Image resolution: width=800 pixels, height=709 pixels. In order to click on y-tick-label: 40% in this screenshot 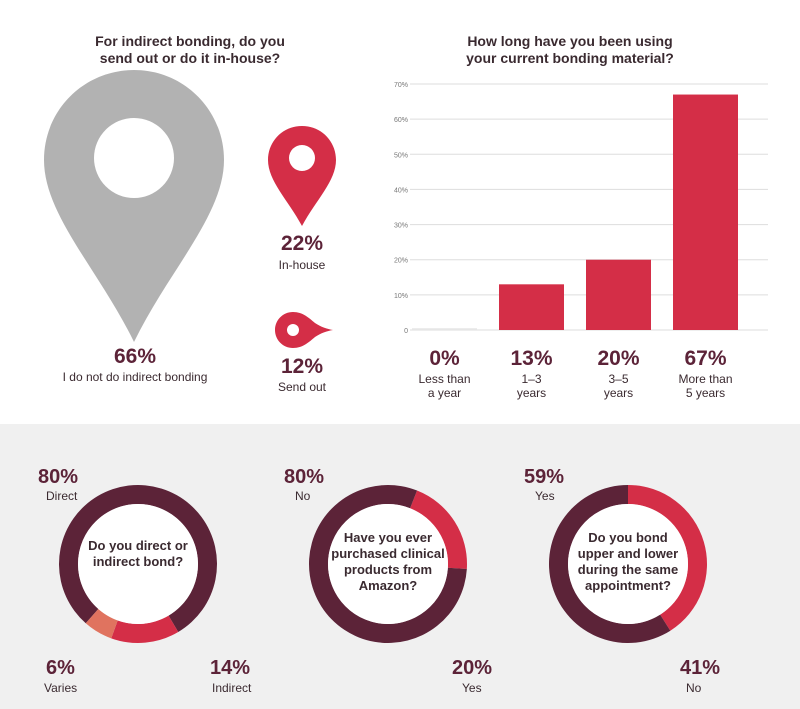, I will do `click(401, 190)`.